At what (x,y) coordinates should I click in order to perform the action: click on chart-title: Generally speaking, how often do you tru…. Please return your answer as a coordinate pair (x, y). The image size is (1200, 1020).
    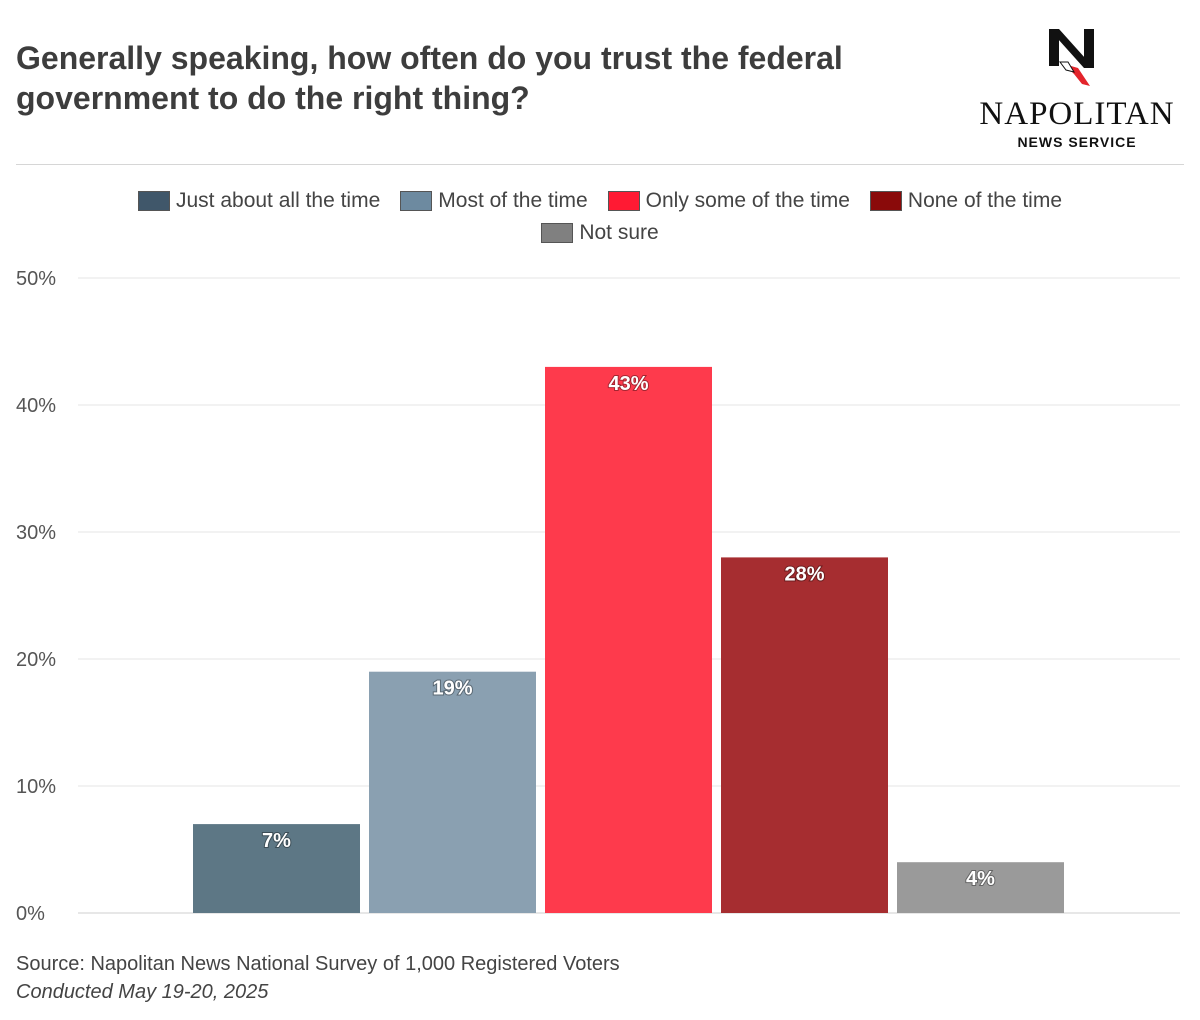
    Looking at the image, I should click on (429, 78).